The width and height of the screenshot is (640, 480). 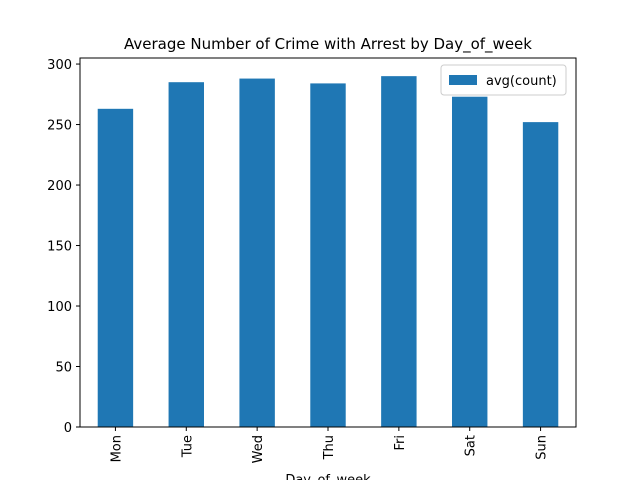 I want to click on x-axis-label: Day_of_week, so click(x=328, y=476).